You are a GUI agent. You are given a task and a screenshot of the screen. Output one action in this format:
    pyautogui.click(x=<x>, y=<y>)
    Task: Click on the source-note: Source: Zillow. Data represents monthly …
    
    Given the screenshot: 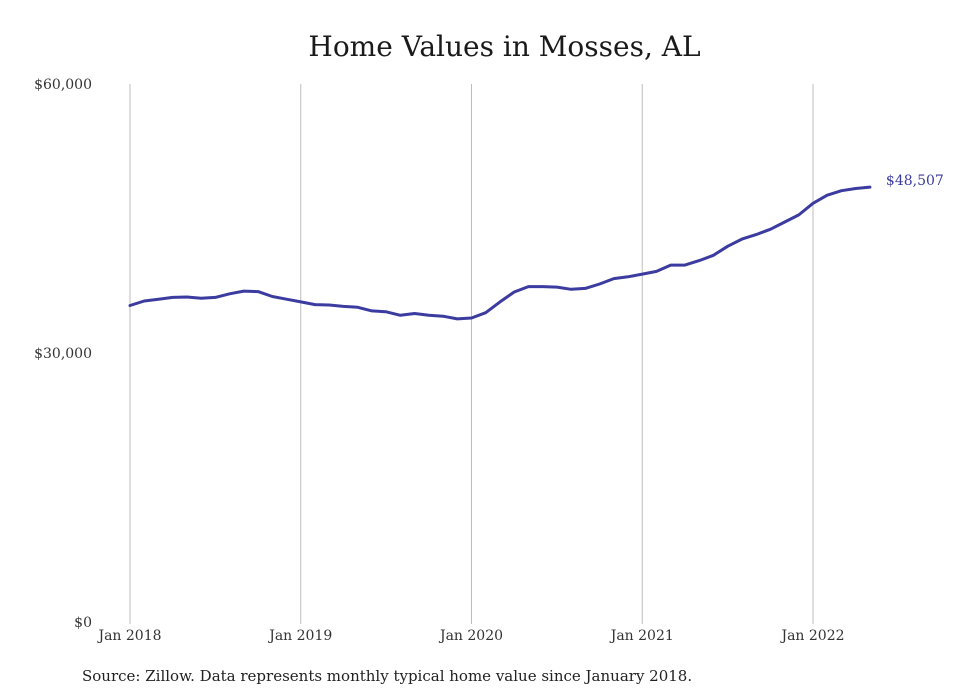 What is the action you would take?
    pyautogui.click(x=387, y=676)
    